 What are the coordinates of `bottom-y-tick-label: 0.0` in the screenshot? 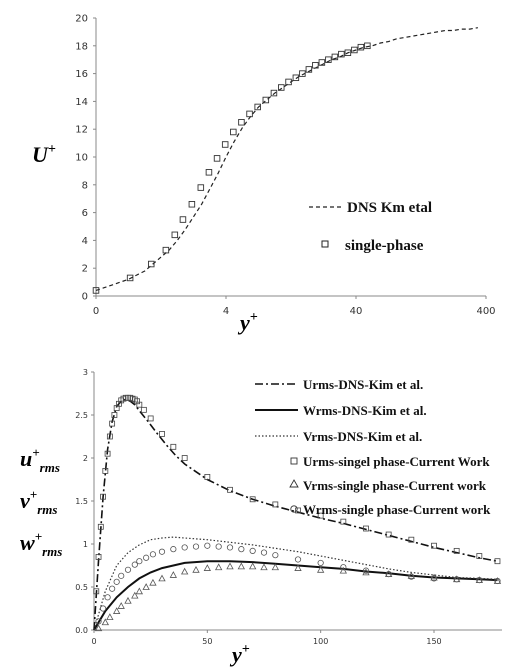 It's located at (81, 630).